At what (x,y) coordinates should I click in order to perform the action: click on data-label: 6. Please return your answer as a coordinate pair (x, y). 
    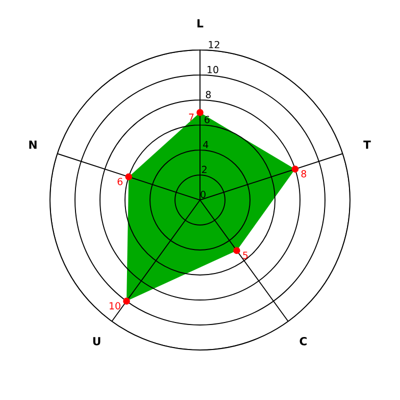
    Looking at the image, I should click on (120, 182).